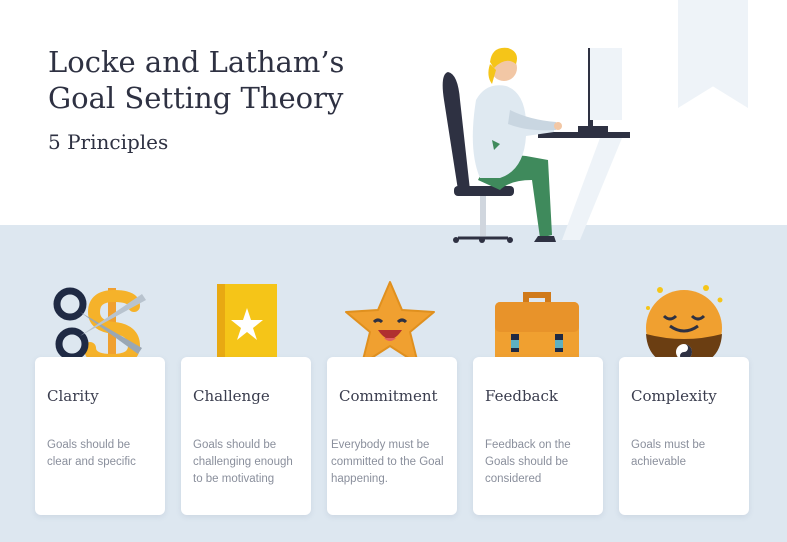 This screenshot has height=542, width=787. I want to click on principle-title: Commitment, so click(388, 396).